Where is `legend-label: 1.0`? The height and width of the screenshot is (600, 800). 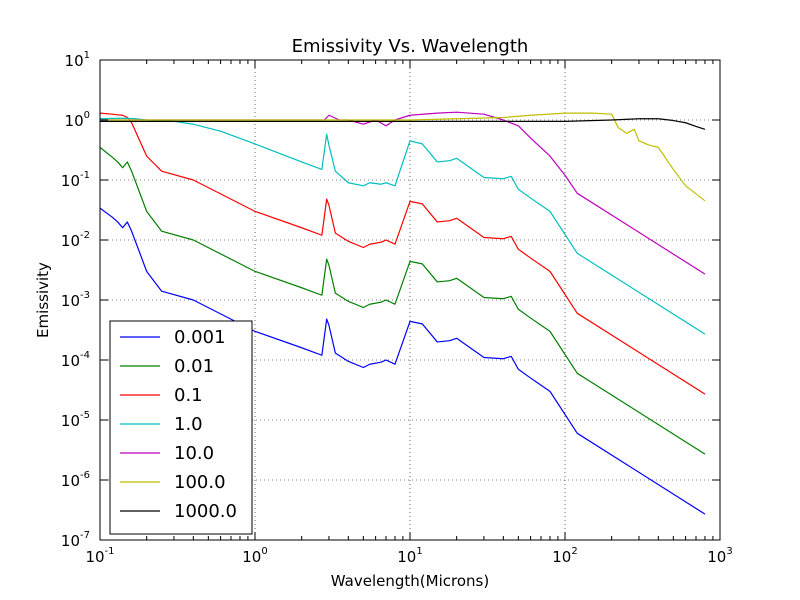 legend-label: 1.0 is located at coordinates (188, 424).